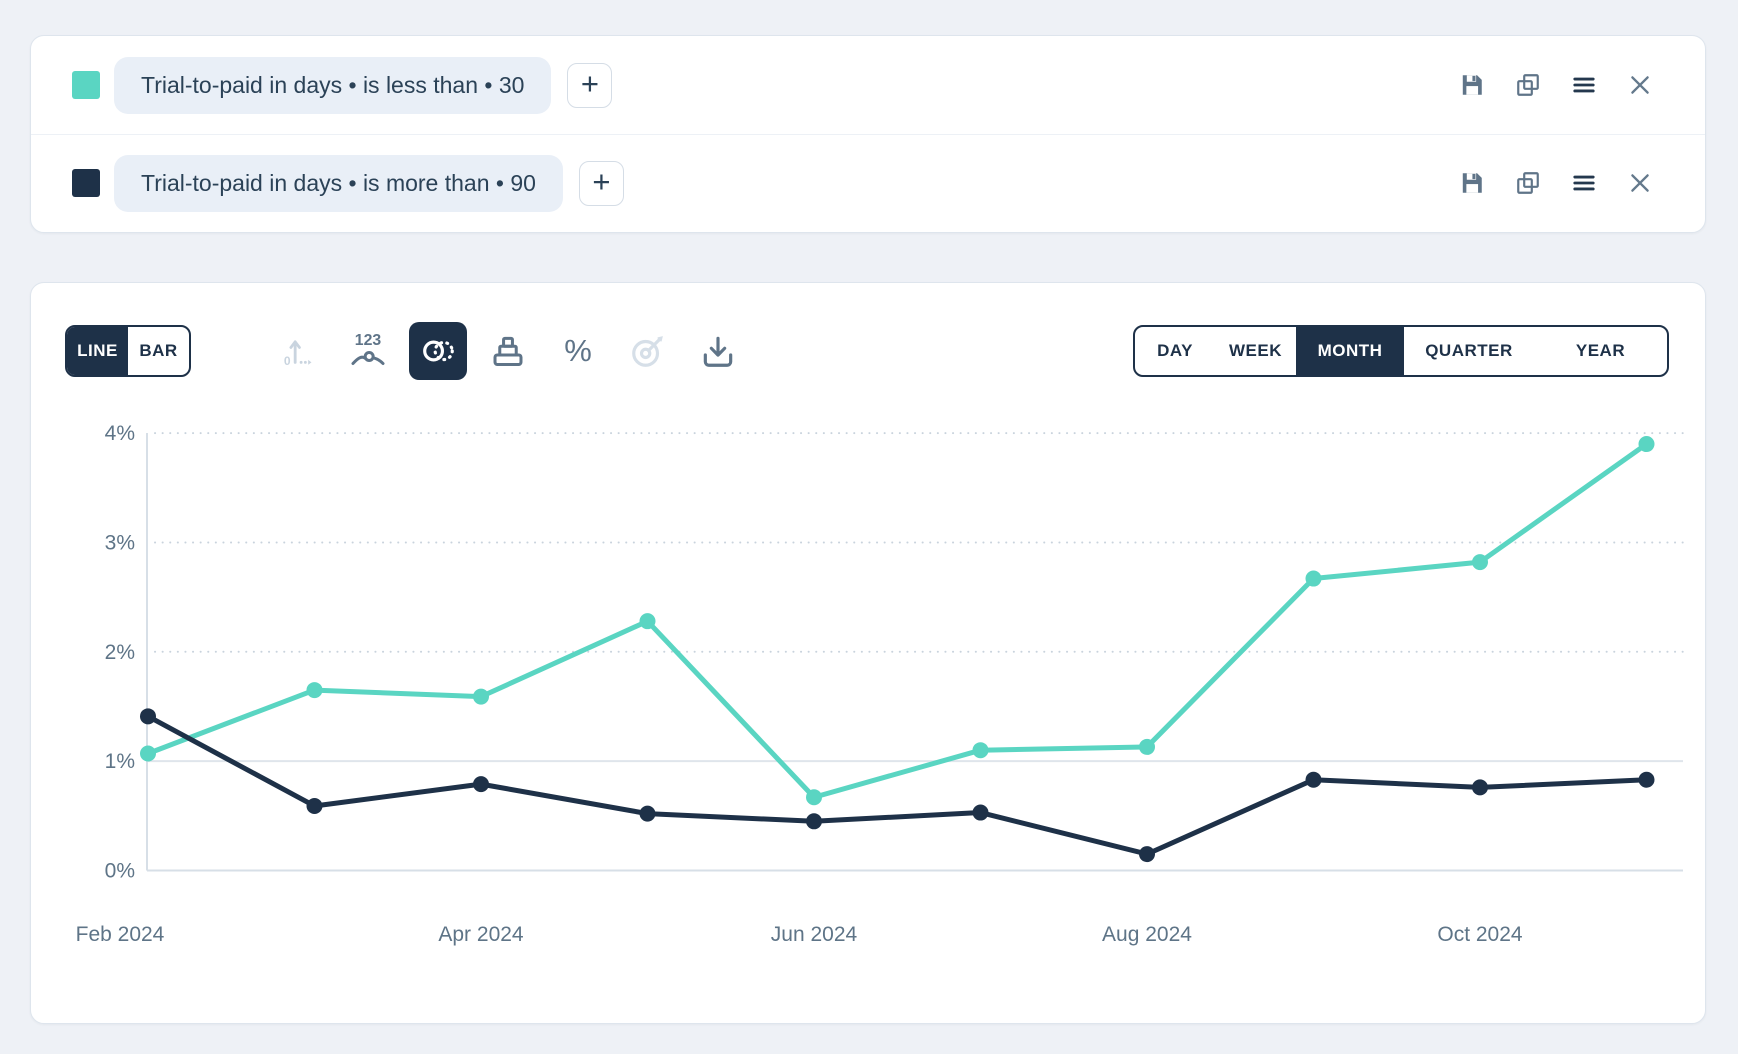 The image size is (1738, 1054). Describe the element at coordinates (1600, 350) in the screenshot. I see `granularity-year: YEAR` at that location.